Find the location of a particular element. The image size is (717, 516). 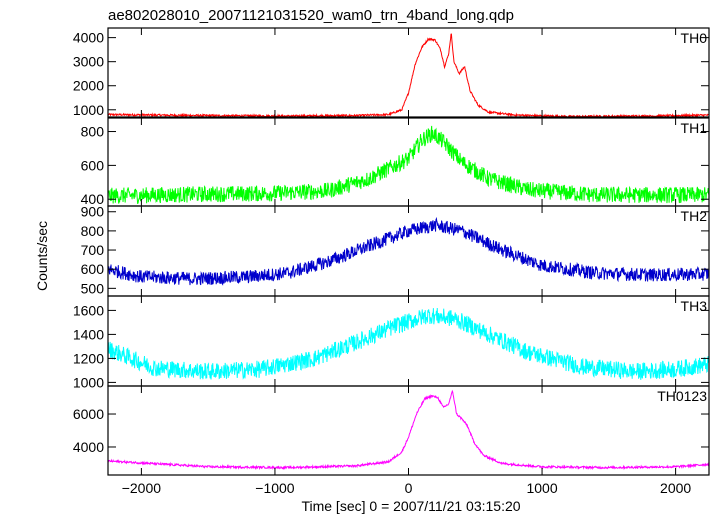

panel-label: TH1 is located at coordinates (694, 128).